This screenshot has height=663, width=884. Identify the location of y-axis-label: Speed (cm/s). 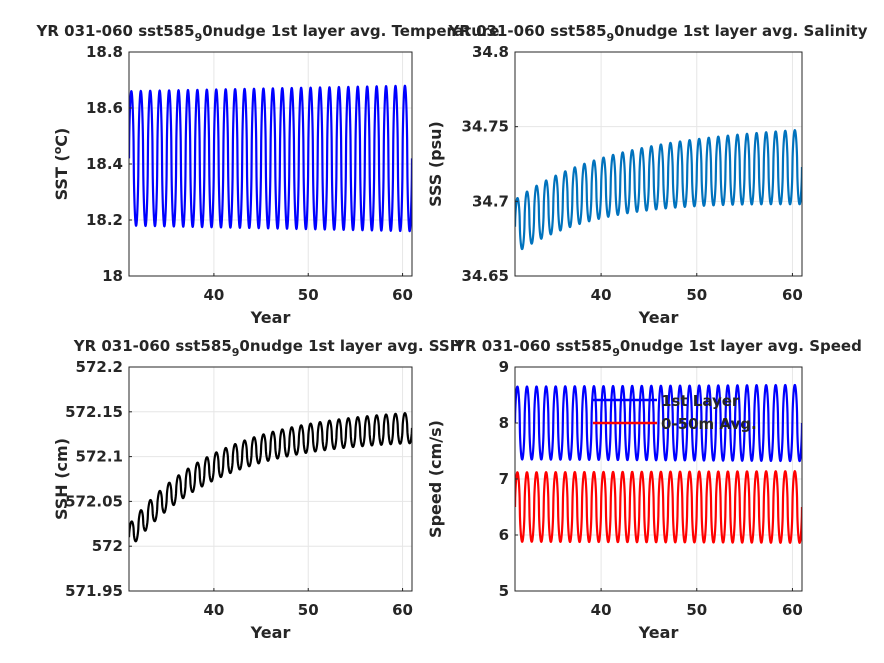
(435, 479).